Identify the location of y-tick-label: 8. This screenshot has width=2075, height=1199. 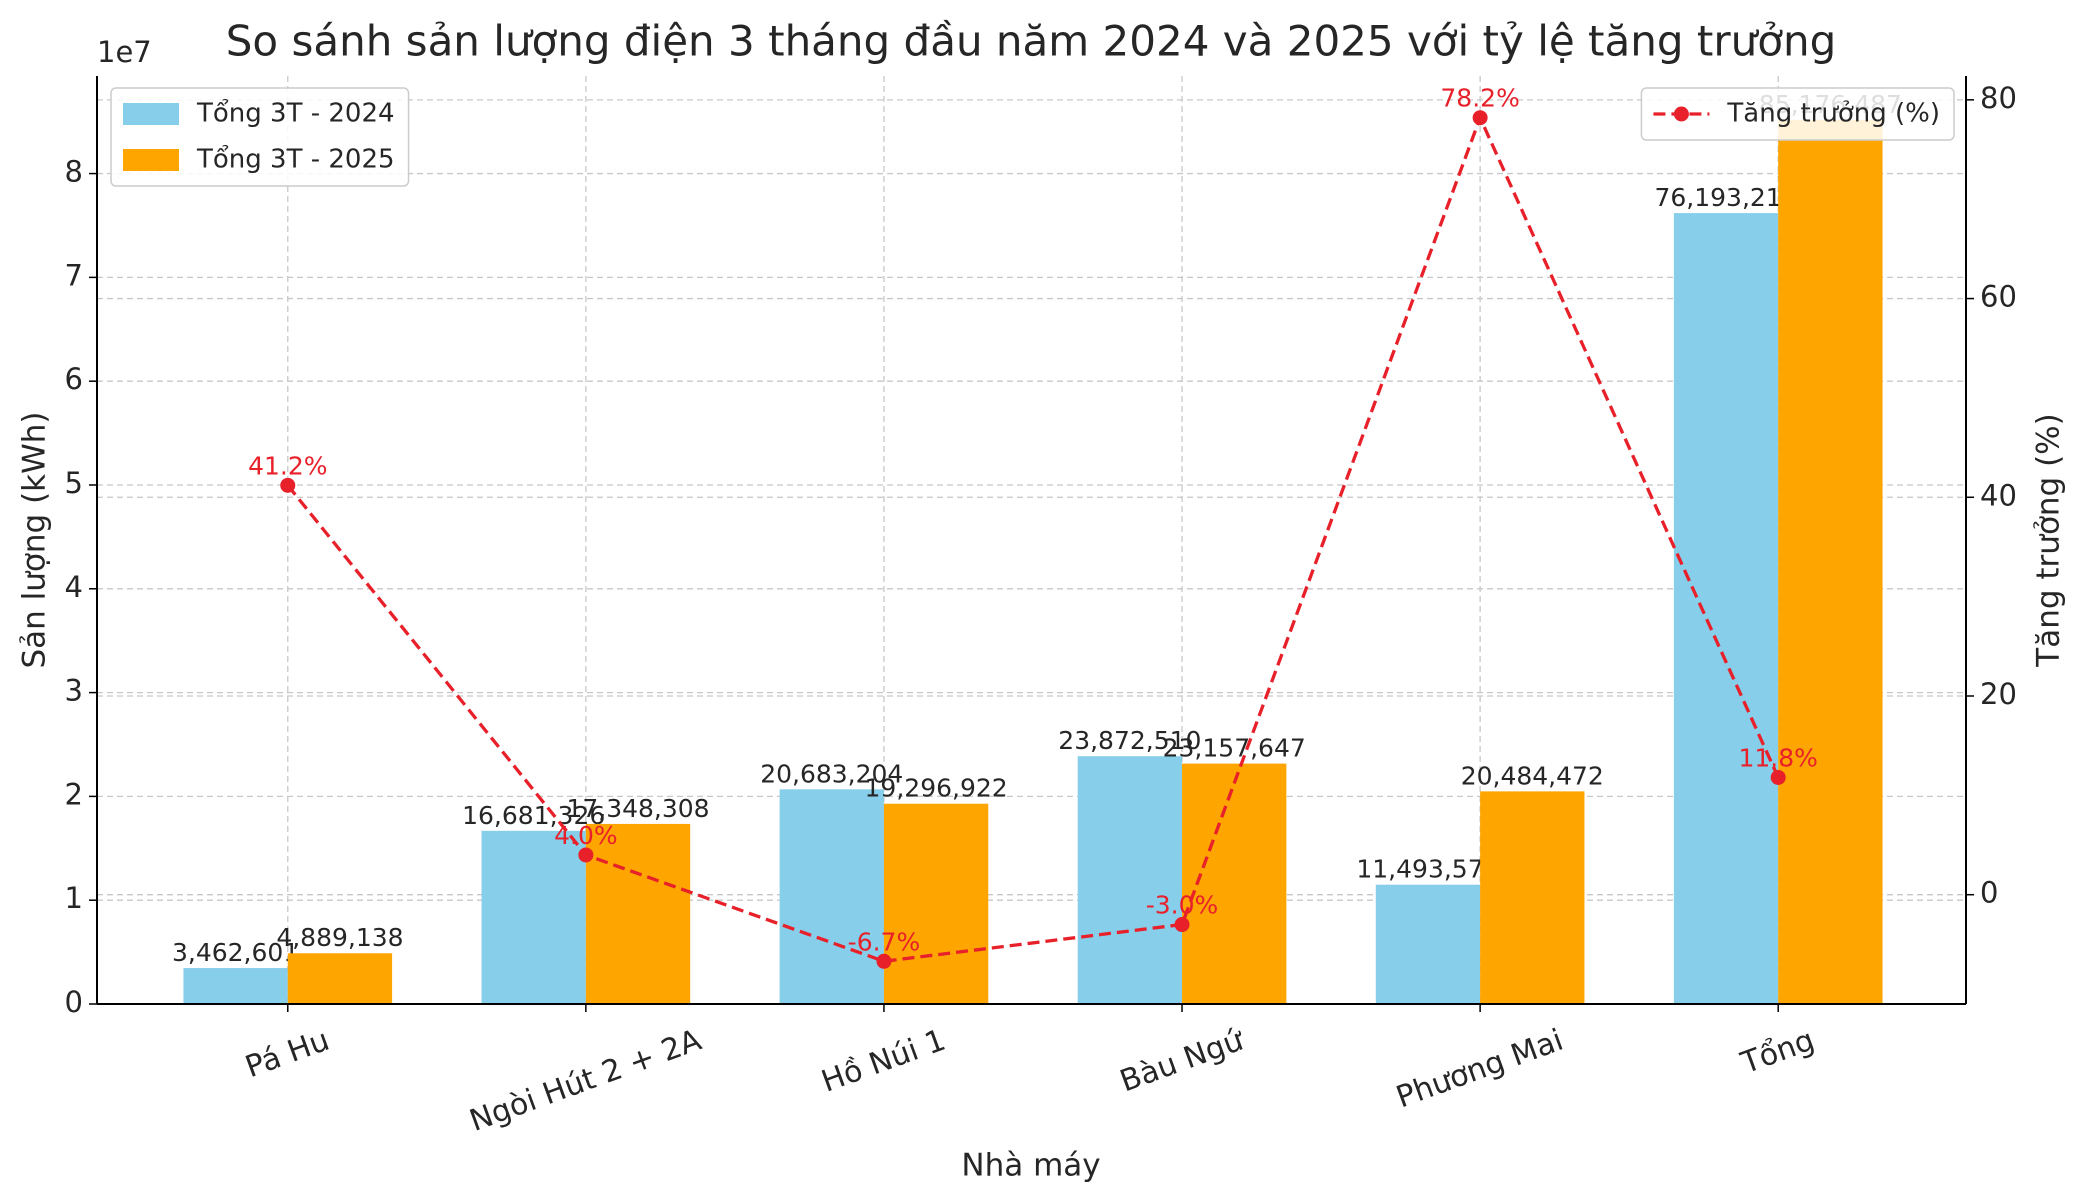
(74, 172).